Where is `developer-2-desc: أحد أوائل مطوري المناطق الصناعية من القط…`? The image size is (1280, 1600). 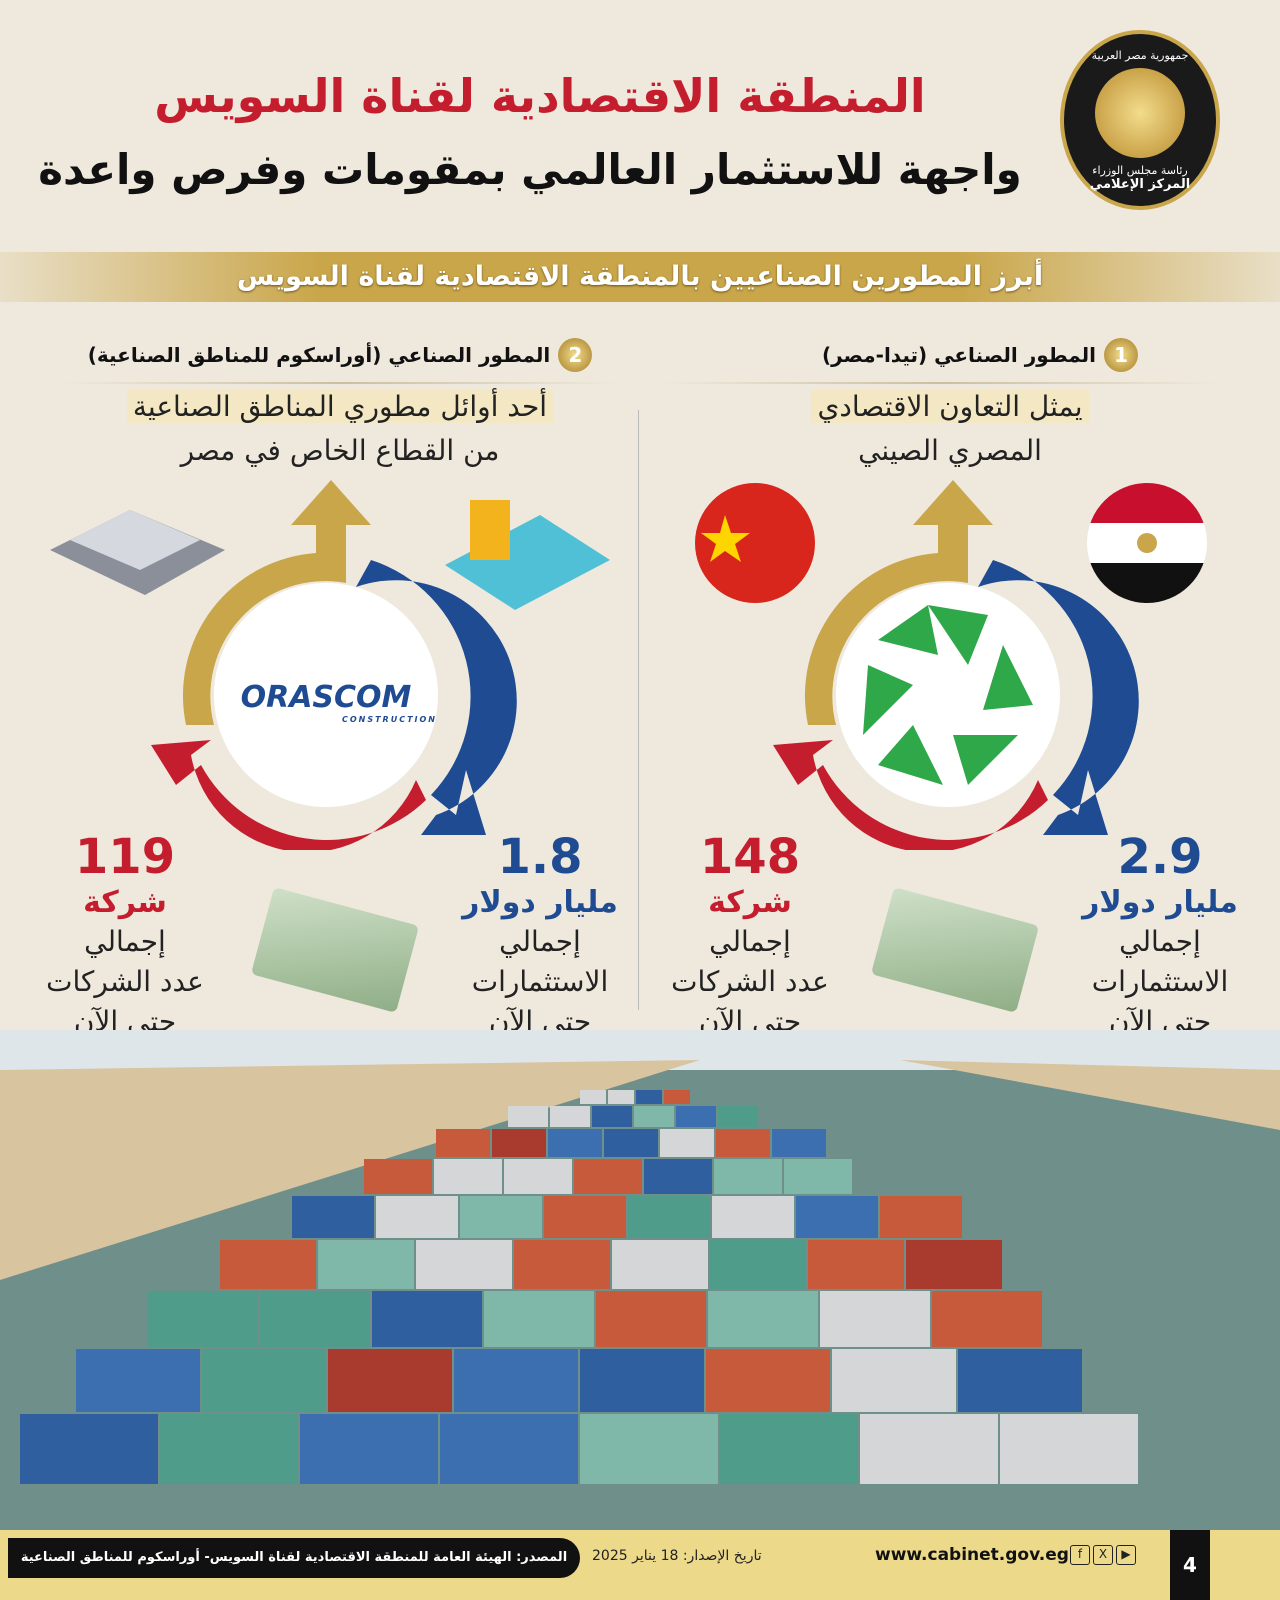 developer-2-desc: أحد أوائل مطوري المناطق الصناعية من القط… is located at coordinates (340, 429).